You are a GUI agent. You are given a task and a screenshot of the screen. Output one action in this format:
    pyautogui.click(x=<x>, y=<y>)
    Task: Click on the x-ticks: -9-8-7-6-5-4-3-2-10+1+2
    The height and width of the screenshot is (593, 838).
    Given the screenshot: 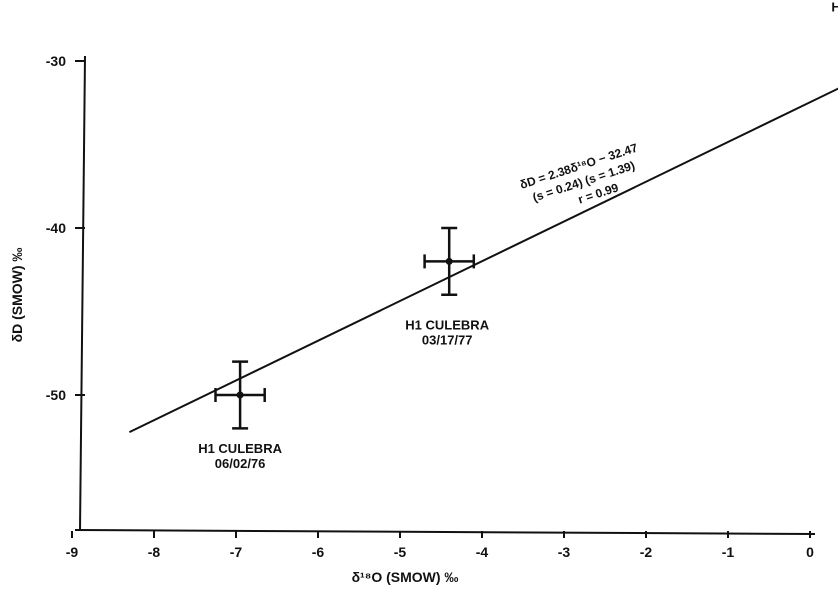 What is the action you would take?
    pyautogui.click(x=440, y=545)
    